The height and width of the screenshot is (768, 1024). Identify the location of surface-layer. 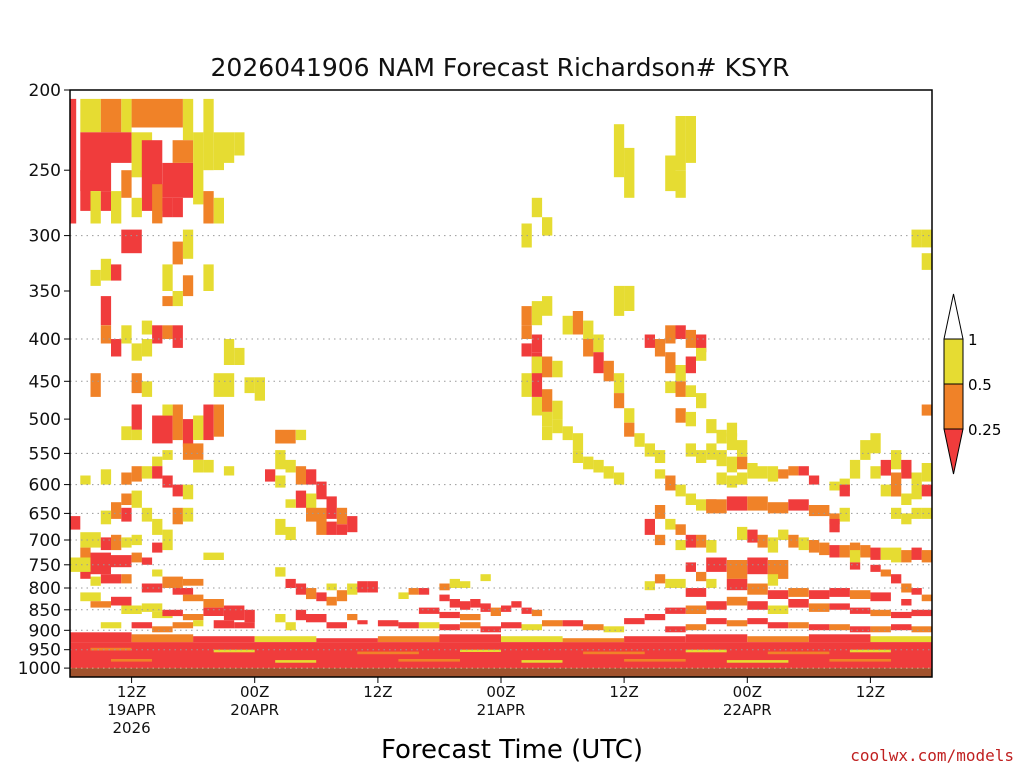
(501, 672).